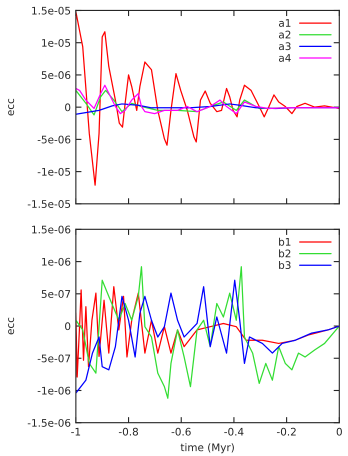 This screenshot has height=456, width=348. I want to click on x-tick-label: 0, so click(339, 432).